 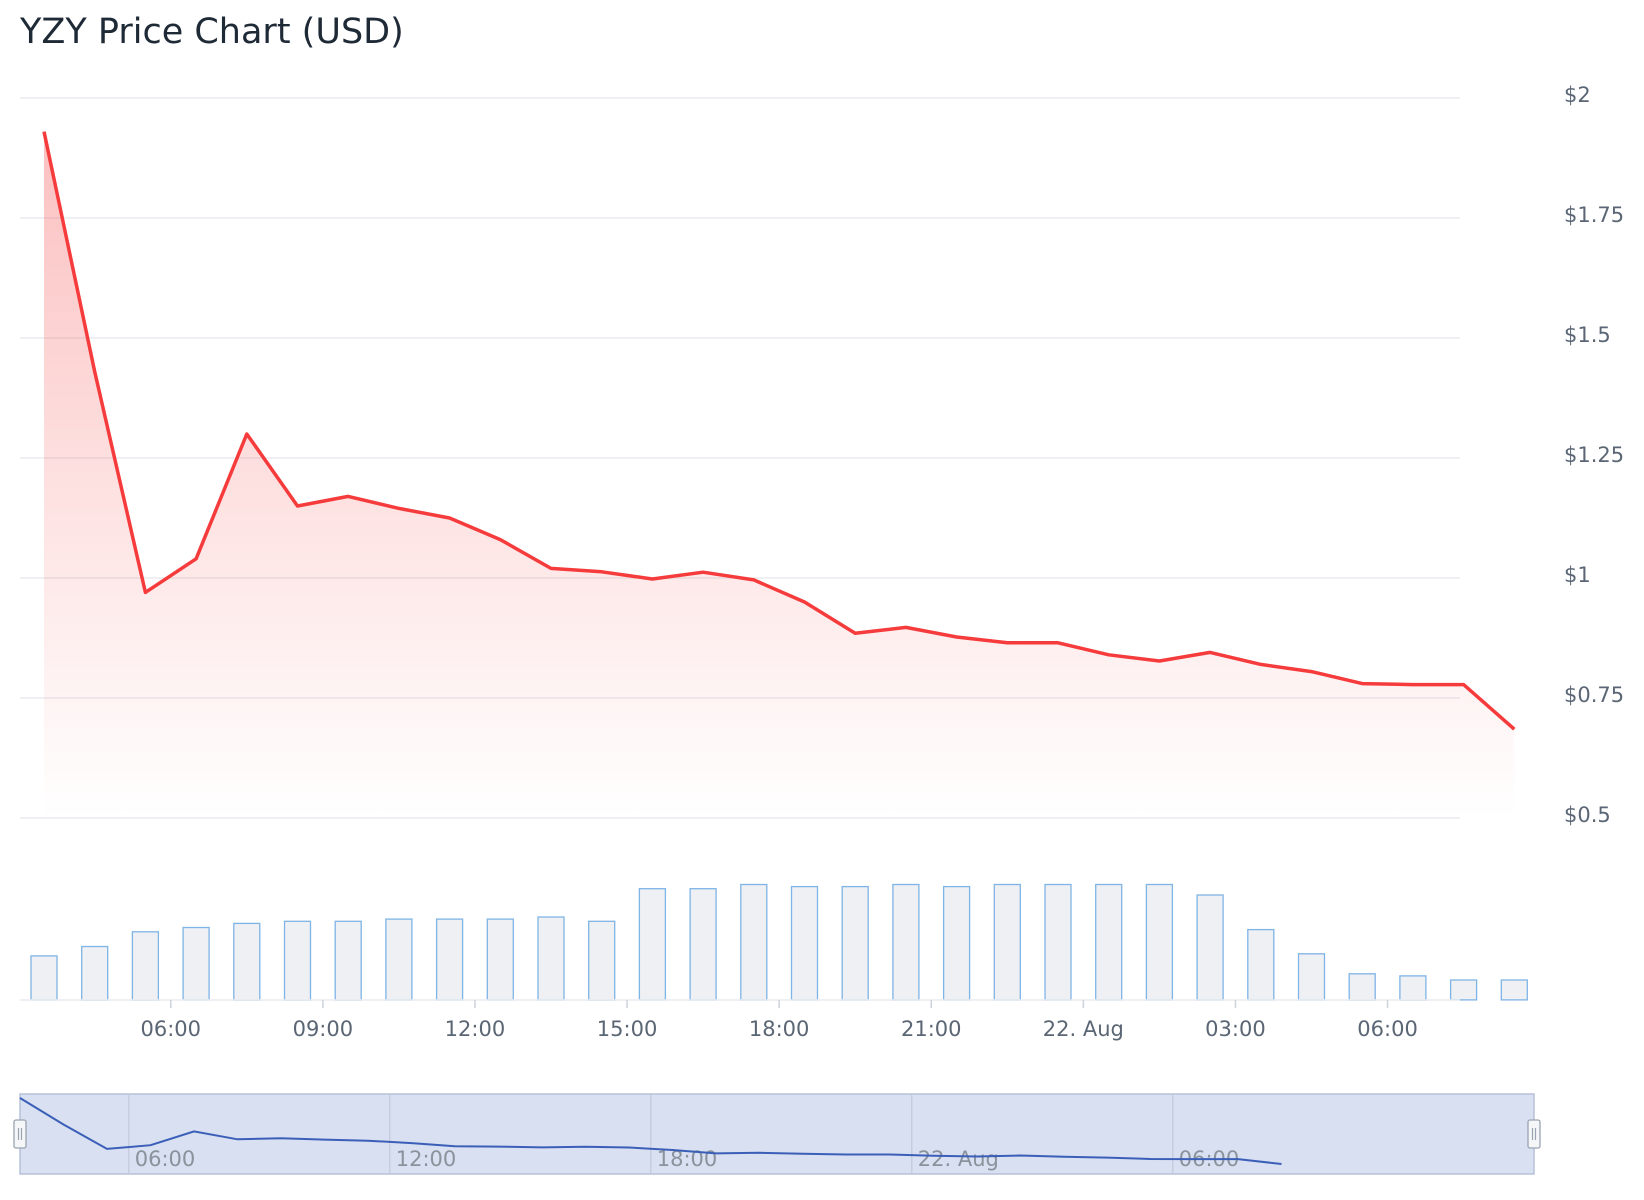 I want to click on x-tick-label: 15:00, so click(x=627, y=1029).